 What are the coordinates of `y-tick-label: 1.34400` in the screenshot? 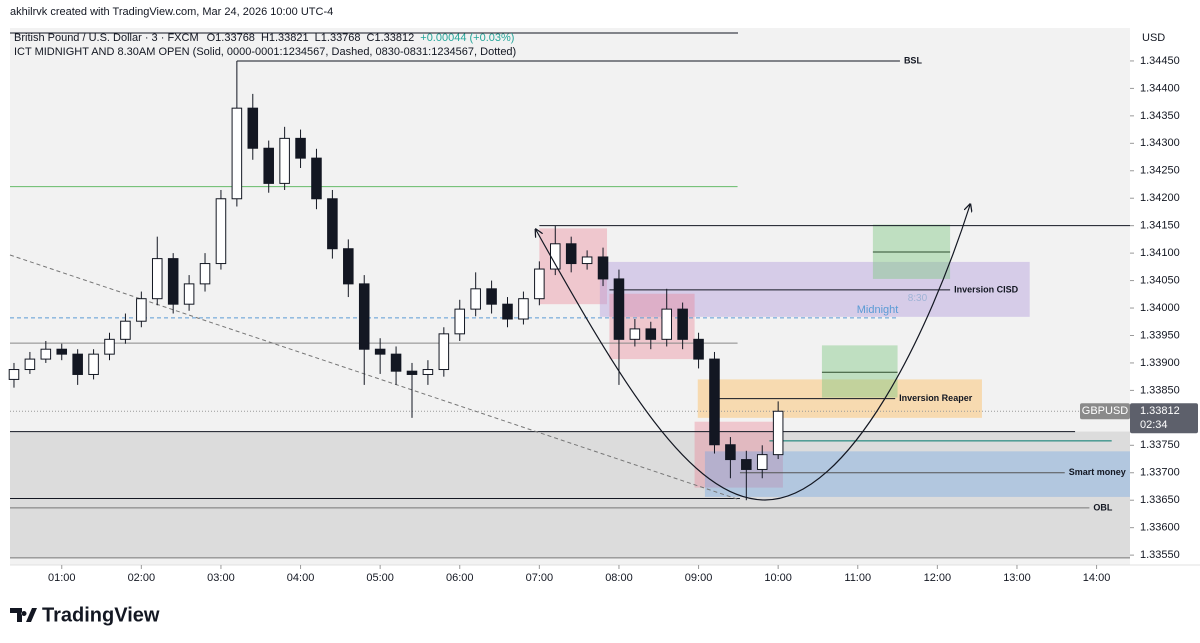 It's located at (1160, 88).